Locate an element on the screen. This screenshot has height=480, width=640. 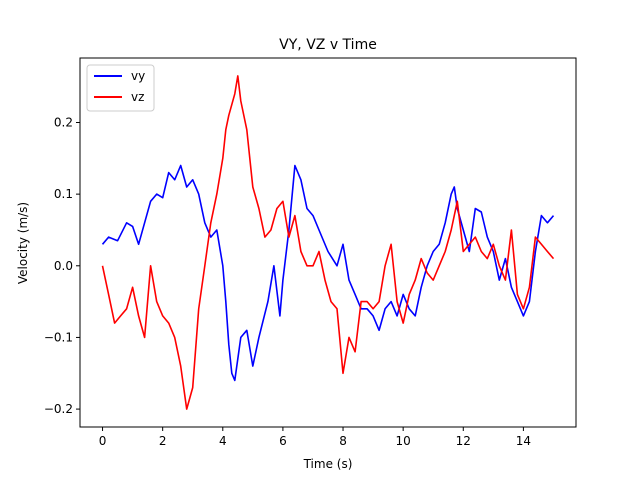
chart-title: VY, VZ v Time is located at coordinates (328, 45).